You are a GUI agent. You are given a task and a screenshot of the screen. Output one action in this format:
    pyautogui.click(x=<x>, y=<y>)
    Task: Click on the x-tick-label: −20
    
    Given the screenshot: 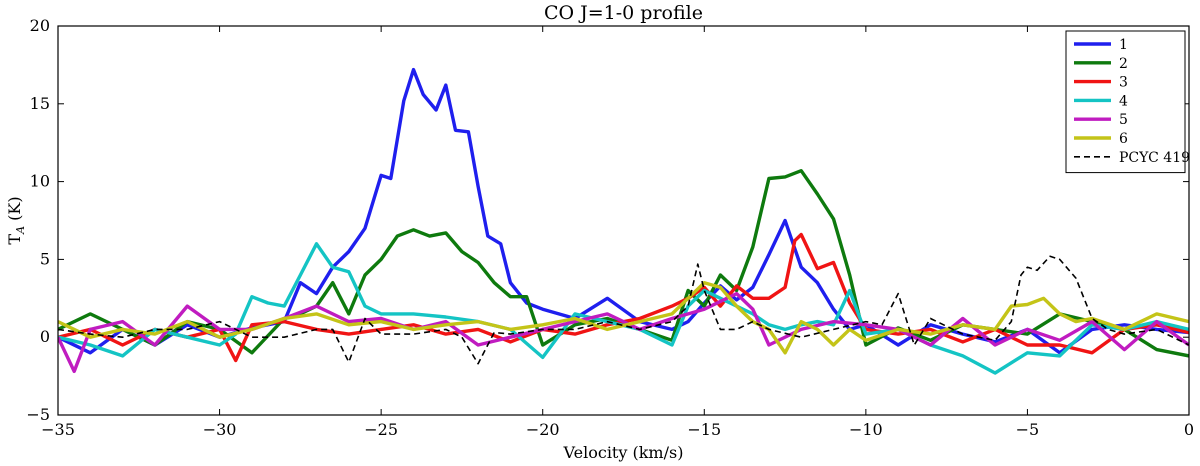 What is the action you would take?
    pyautogui.click(x=543, y=429)
    